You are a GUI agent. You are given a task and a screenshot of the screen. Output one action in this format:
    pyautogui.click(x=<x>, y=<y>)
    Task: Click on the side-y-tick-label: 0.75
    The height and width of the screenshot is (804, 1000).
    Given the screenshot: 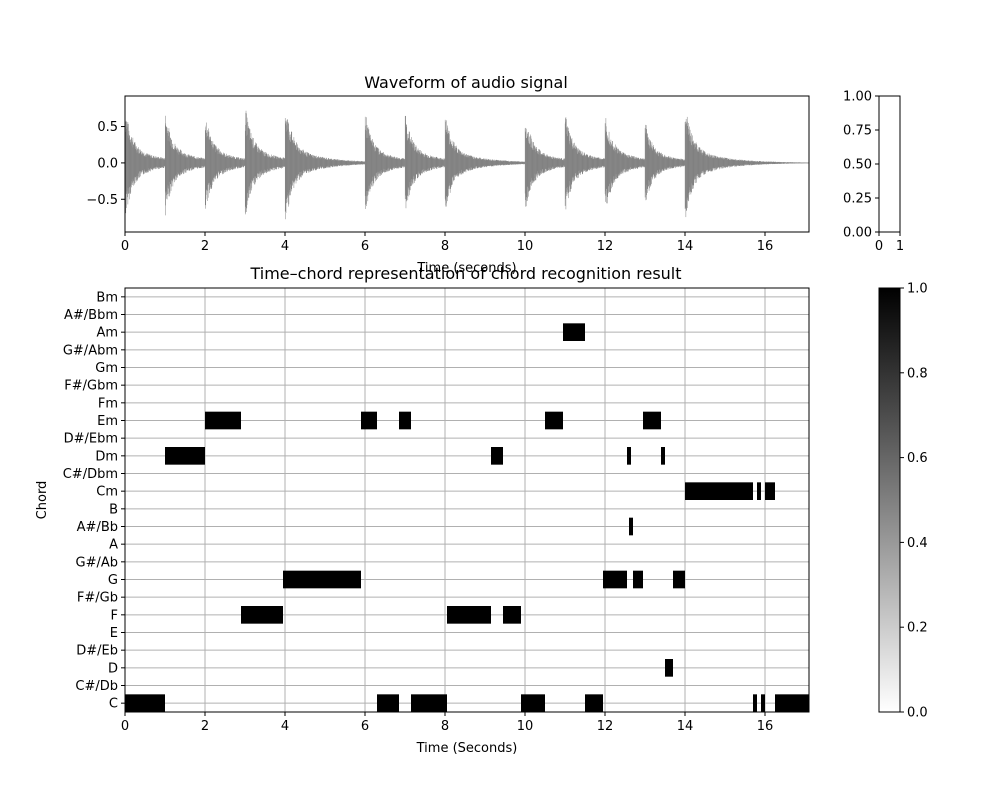 What is the action you would take?
    pyautogui.click(x=857, y=131)
    